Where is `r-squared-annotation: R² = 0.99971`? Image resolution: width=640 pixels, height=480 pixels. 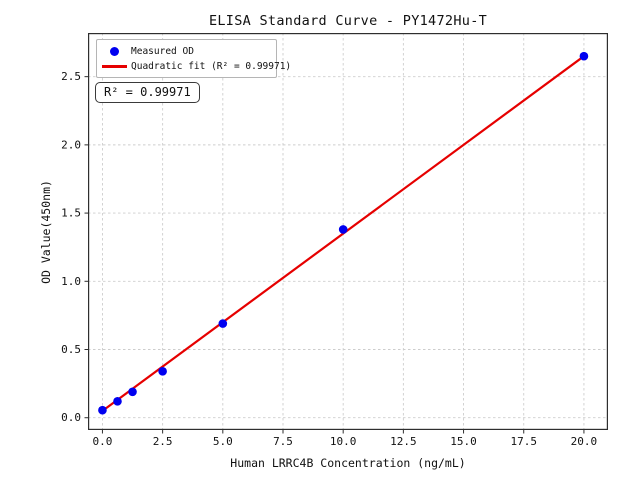 r-squared-annotation: R² = 0.99971 is located at coordinates (147, 92).